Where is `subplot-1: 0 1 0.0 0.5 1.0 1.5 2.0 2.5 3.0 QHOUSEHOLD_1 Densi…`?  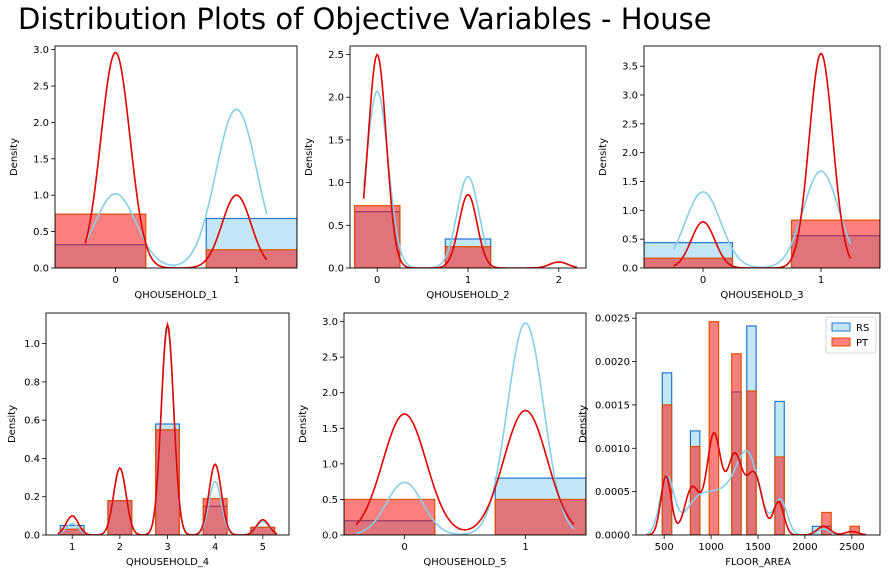 subplot-1: 0 1 0.0 0.5 1.0 1.5 2.0 2.5 3.0 QHOUSEHOLD_1 Densi… is located at coordinates (153, 173).